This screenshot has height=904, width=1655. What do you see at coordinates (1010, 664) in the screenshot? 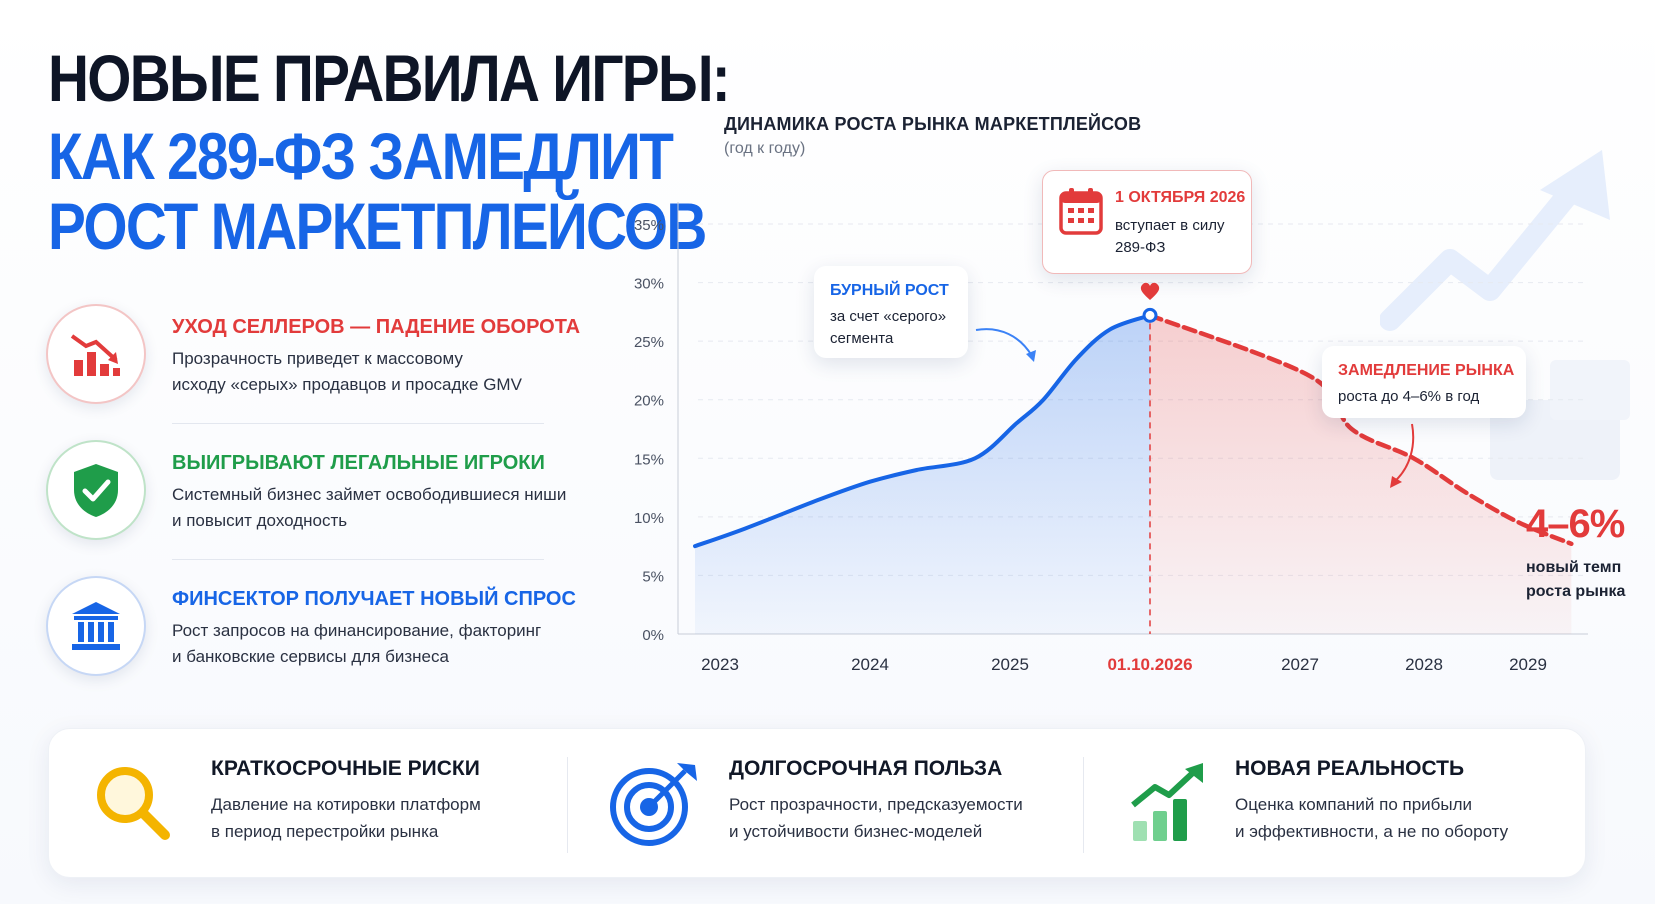
I see `x-tick-label: 2025` at bounding box center [1010, 664].